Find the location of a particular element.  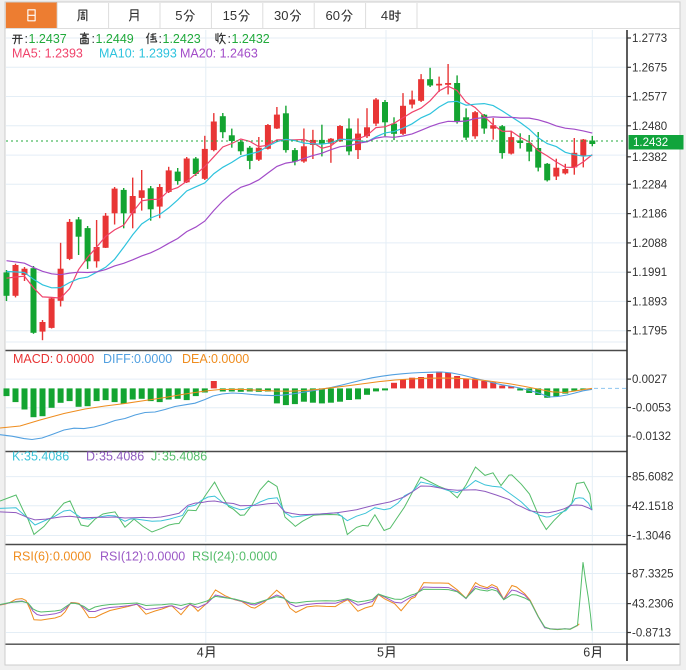

svg-text: 43.2306 is located at coordinates (653, 605).